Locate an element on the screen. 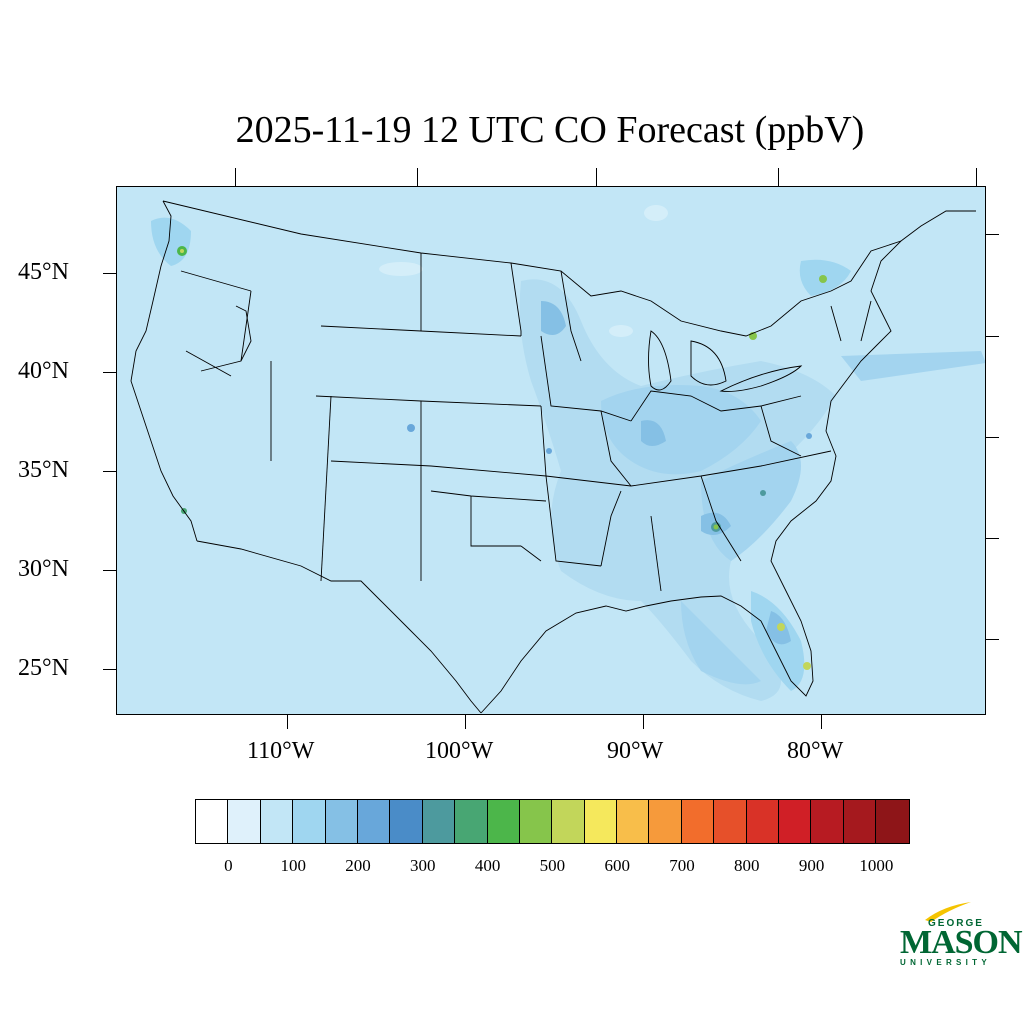 The image size is (1024, 1024). colorbar-label: 700 is located at coordinates (682, 865).